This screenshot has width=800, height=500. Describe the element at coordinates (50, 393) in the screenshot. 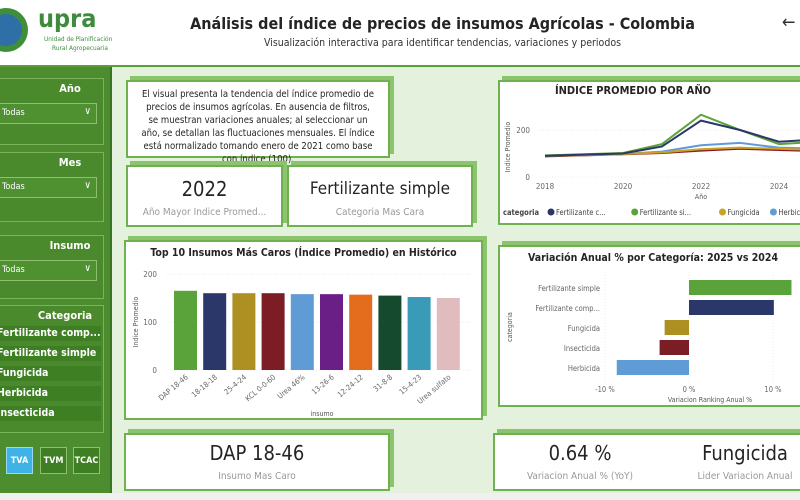

I see `category-item: Herbicida` at that location.